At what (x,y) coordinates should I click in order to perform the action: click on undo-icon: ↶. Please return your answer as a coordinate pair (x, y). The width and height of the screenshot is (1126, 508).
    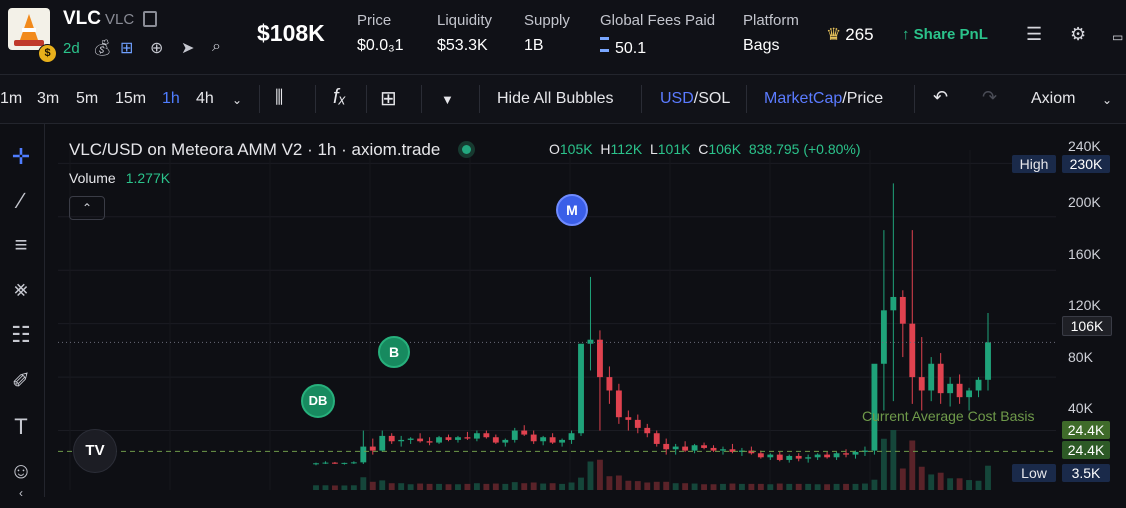
    Looking at the image, I should click on (941, 97).